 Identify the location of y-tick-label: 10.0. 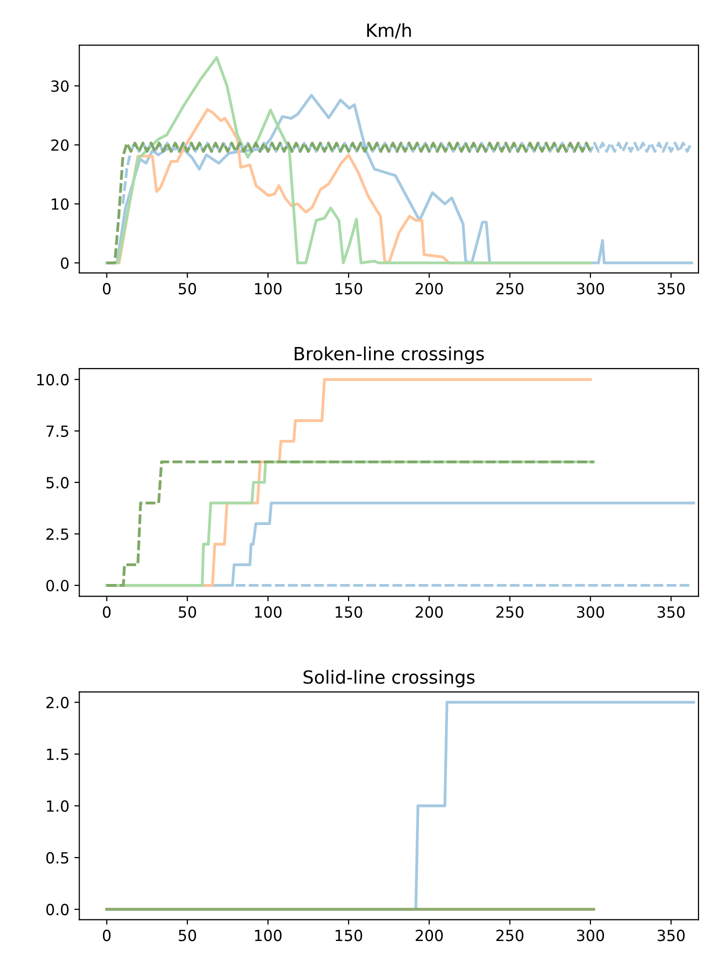
(53, 380).